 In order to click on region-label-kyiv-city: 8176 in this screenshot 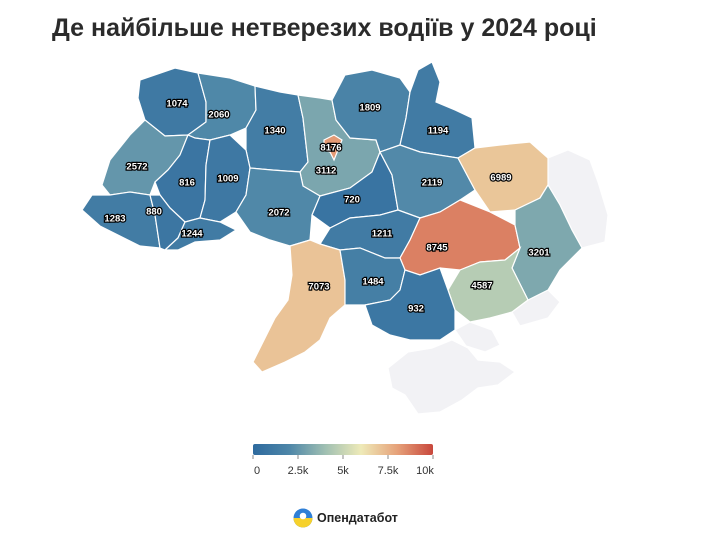, I will do `click(330, 148)`.